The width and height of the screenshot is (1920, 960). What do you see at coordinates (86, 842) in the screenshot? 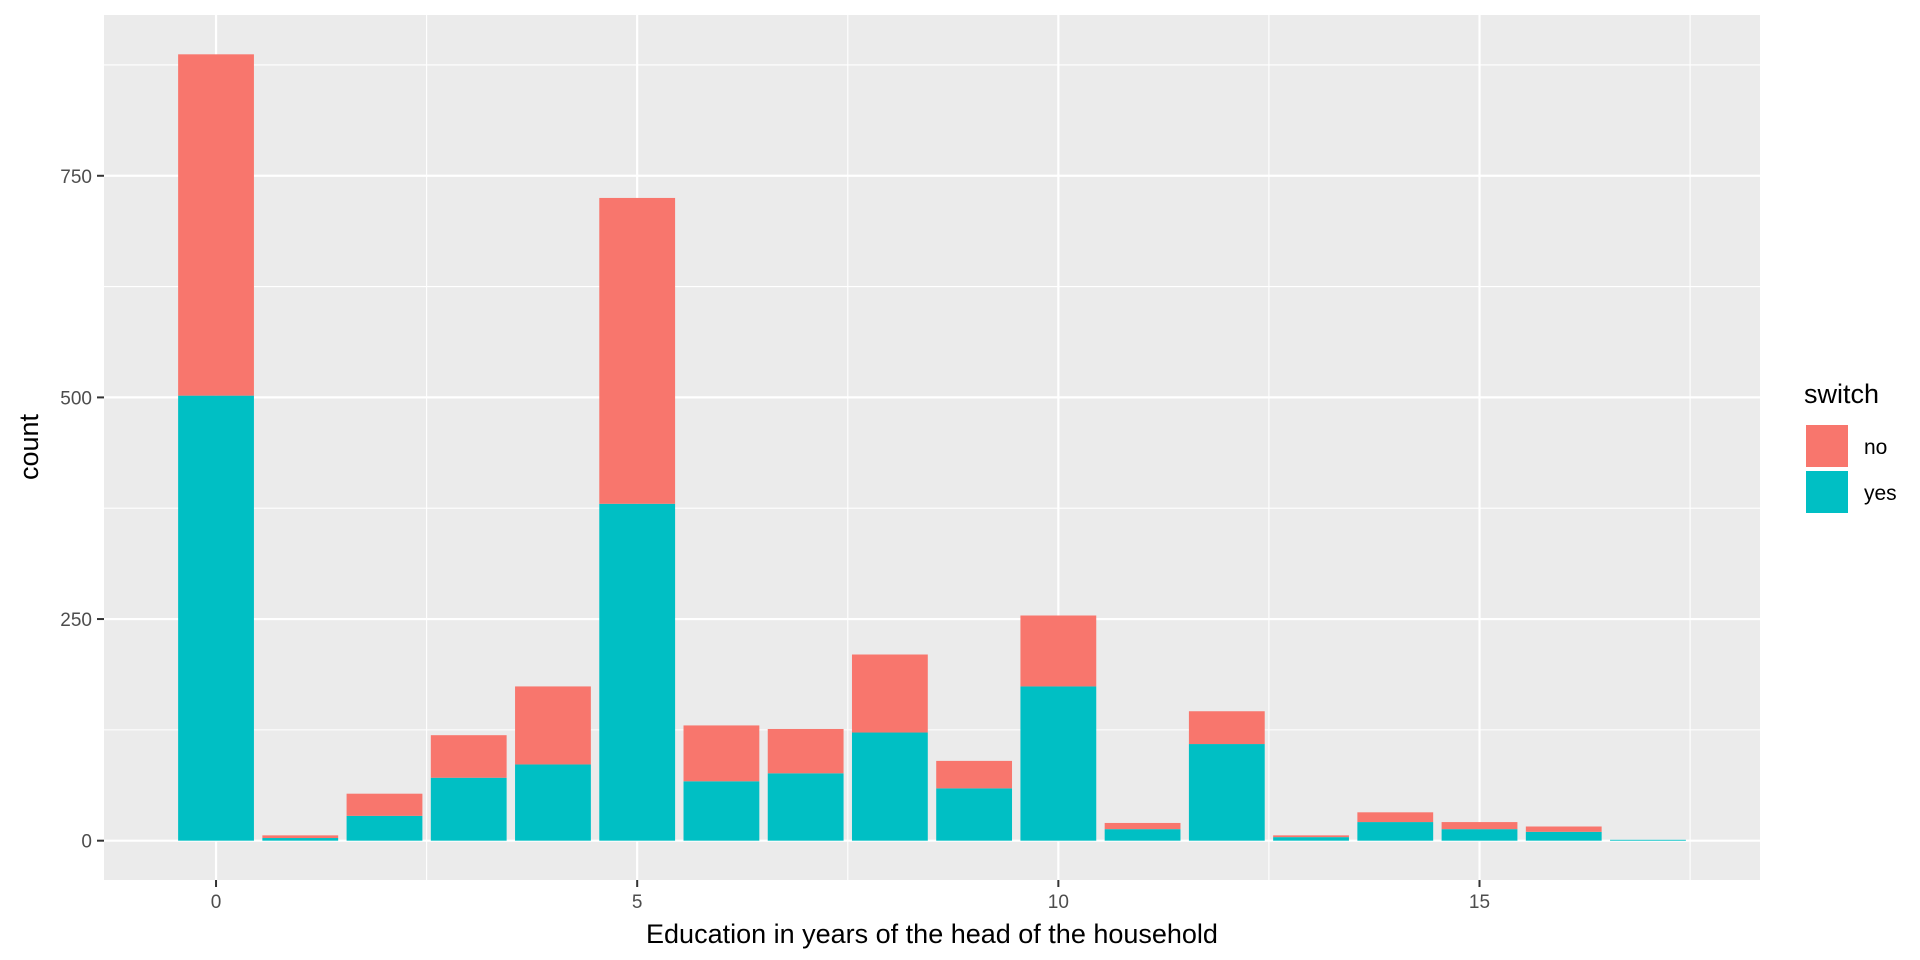
I see `y-tick-label: 0` at bounding box center [86, 842].